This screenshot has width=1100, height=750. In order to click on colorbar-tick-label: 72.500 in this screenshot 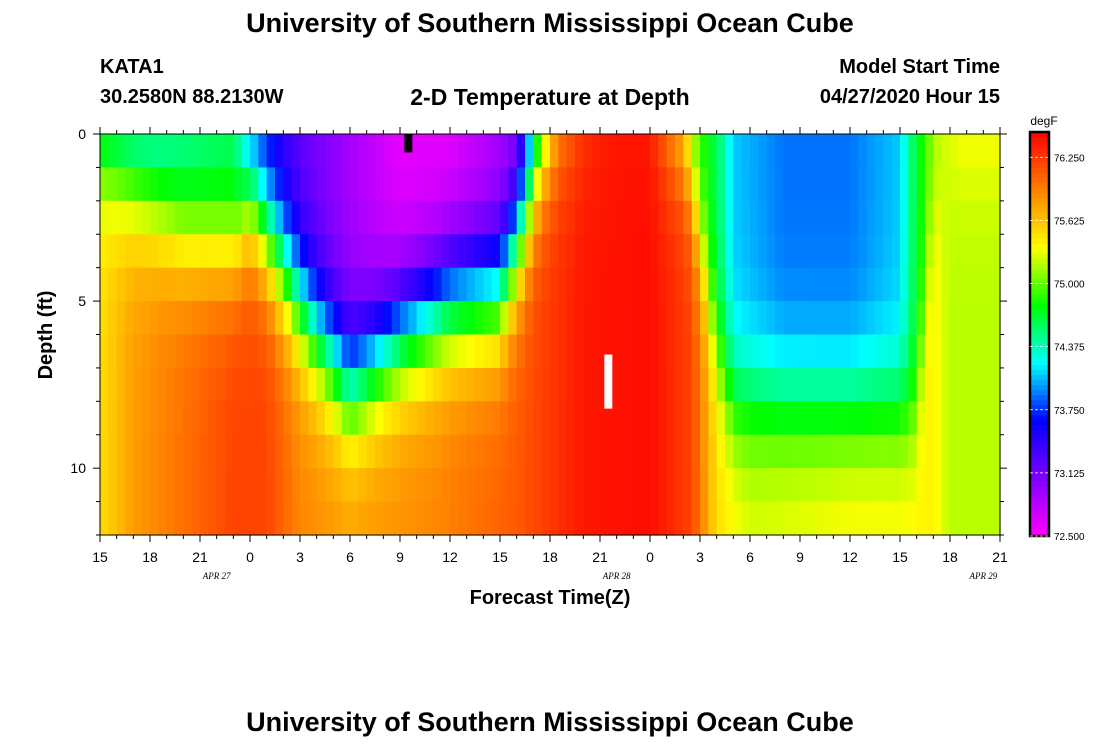, I will do `click(1069, 537)`.